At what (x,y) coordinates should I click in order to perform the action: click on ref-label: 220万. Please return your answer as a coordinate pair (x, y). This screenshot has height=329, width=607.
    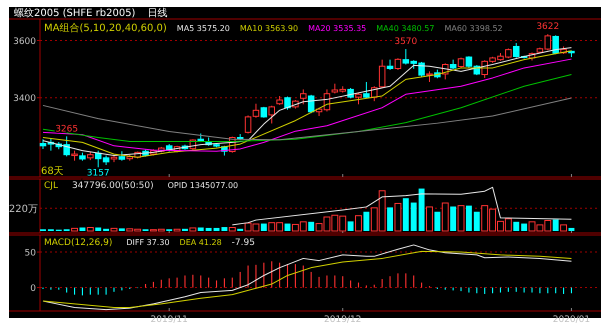
    Looking at the image, I should click on (23, 209).